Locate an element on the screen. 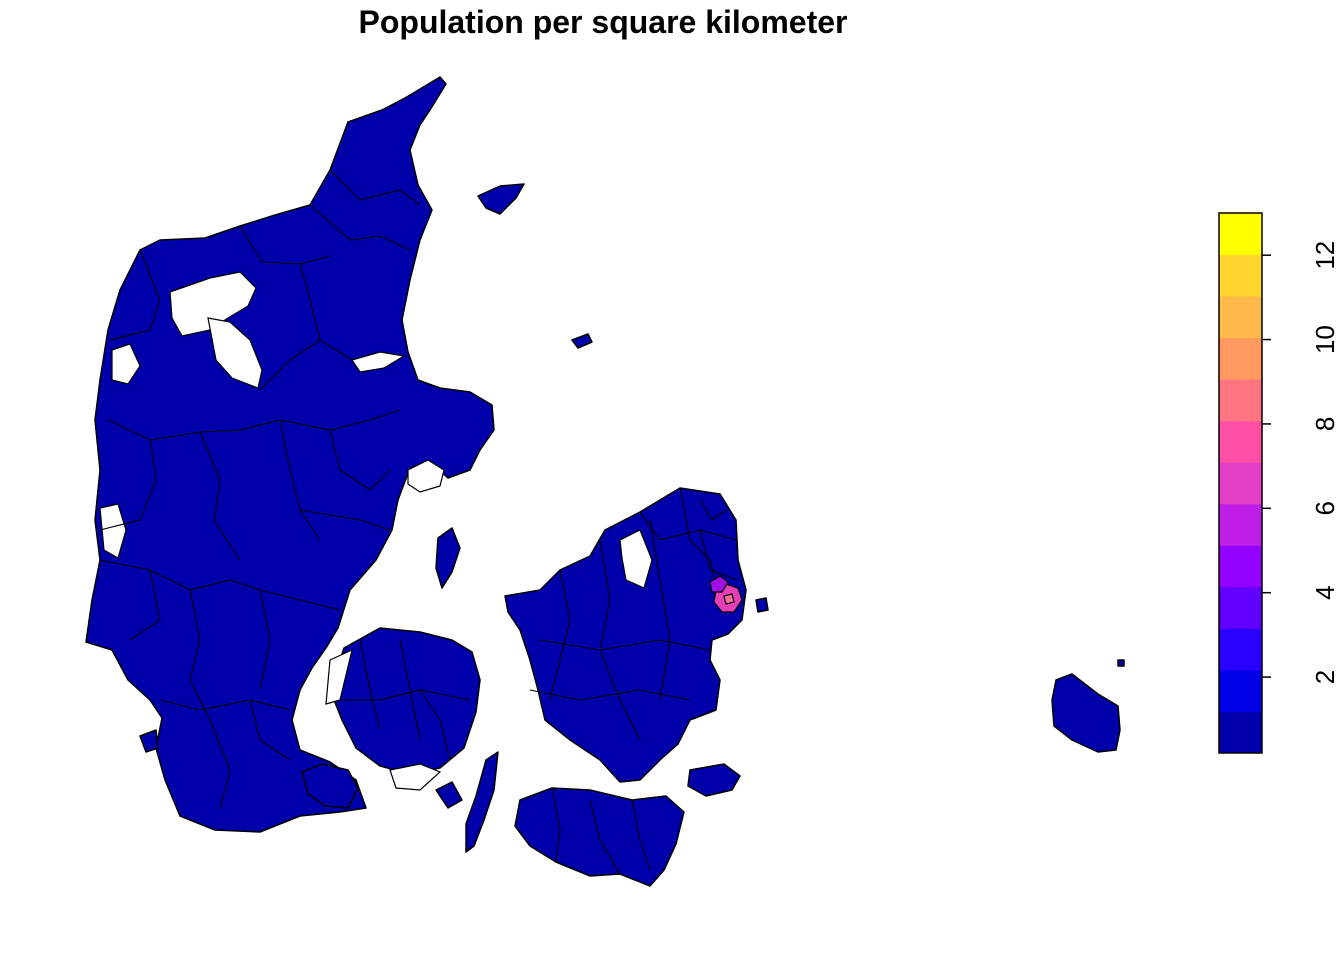  south-sea-water is located at coordinates (415, 777).